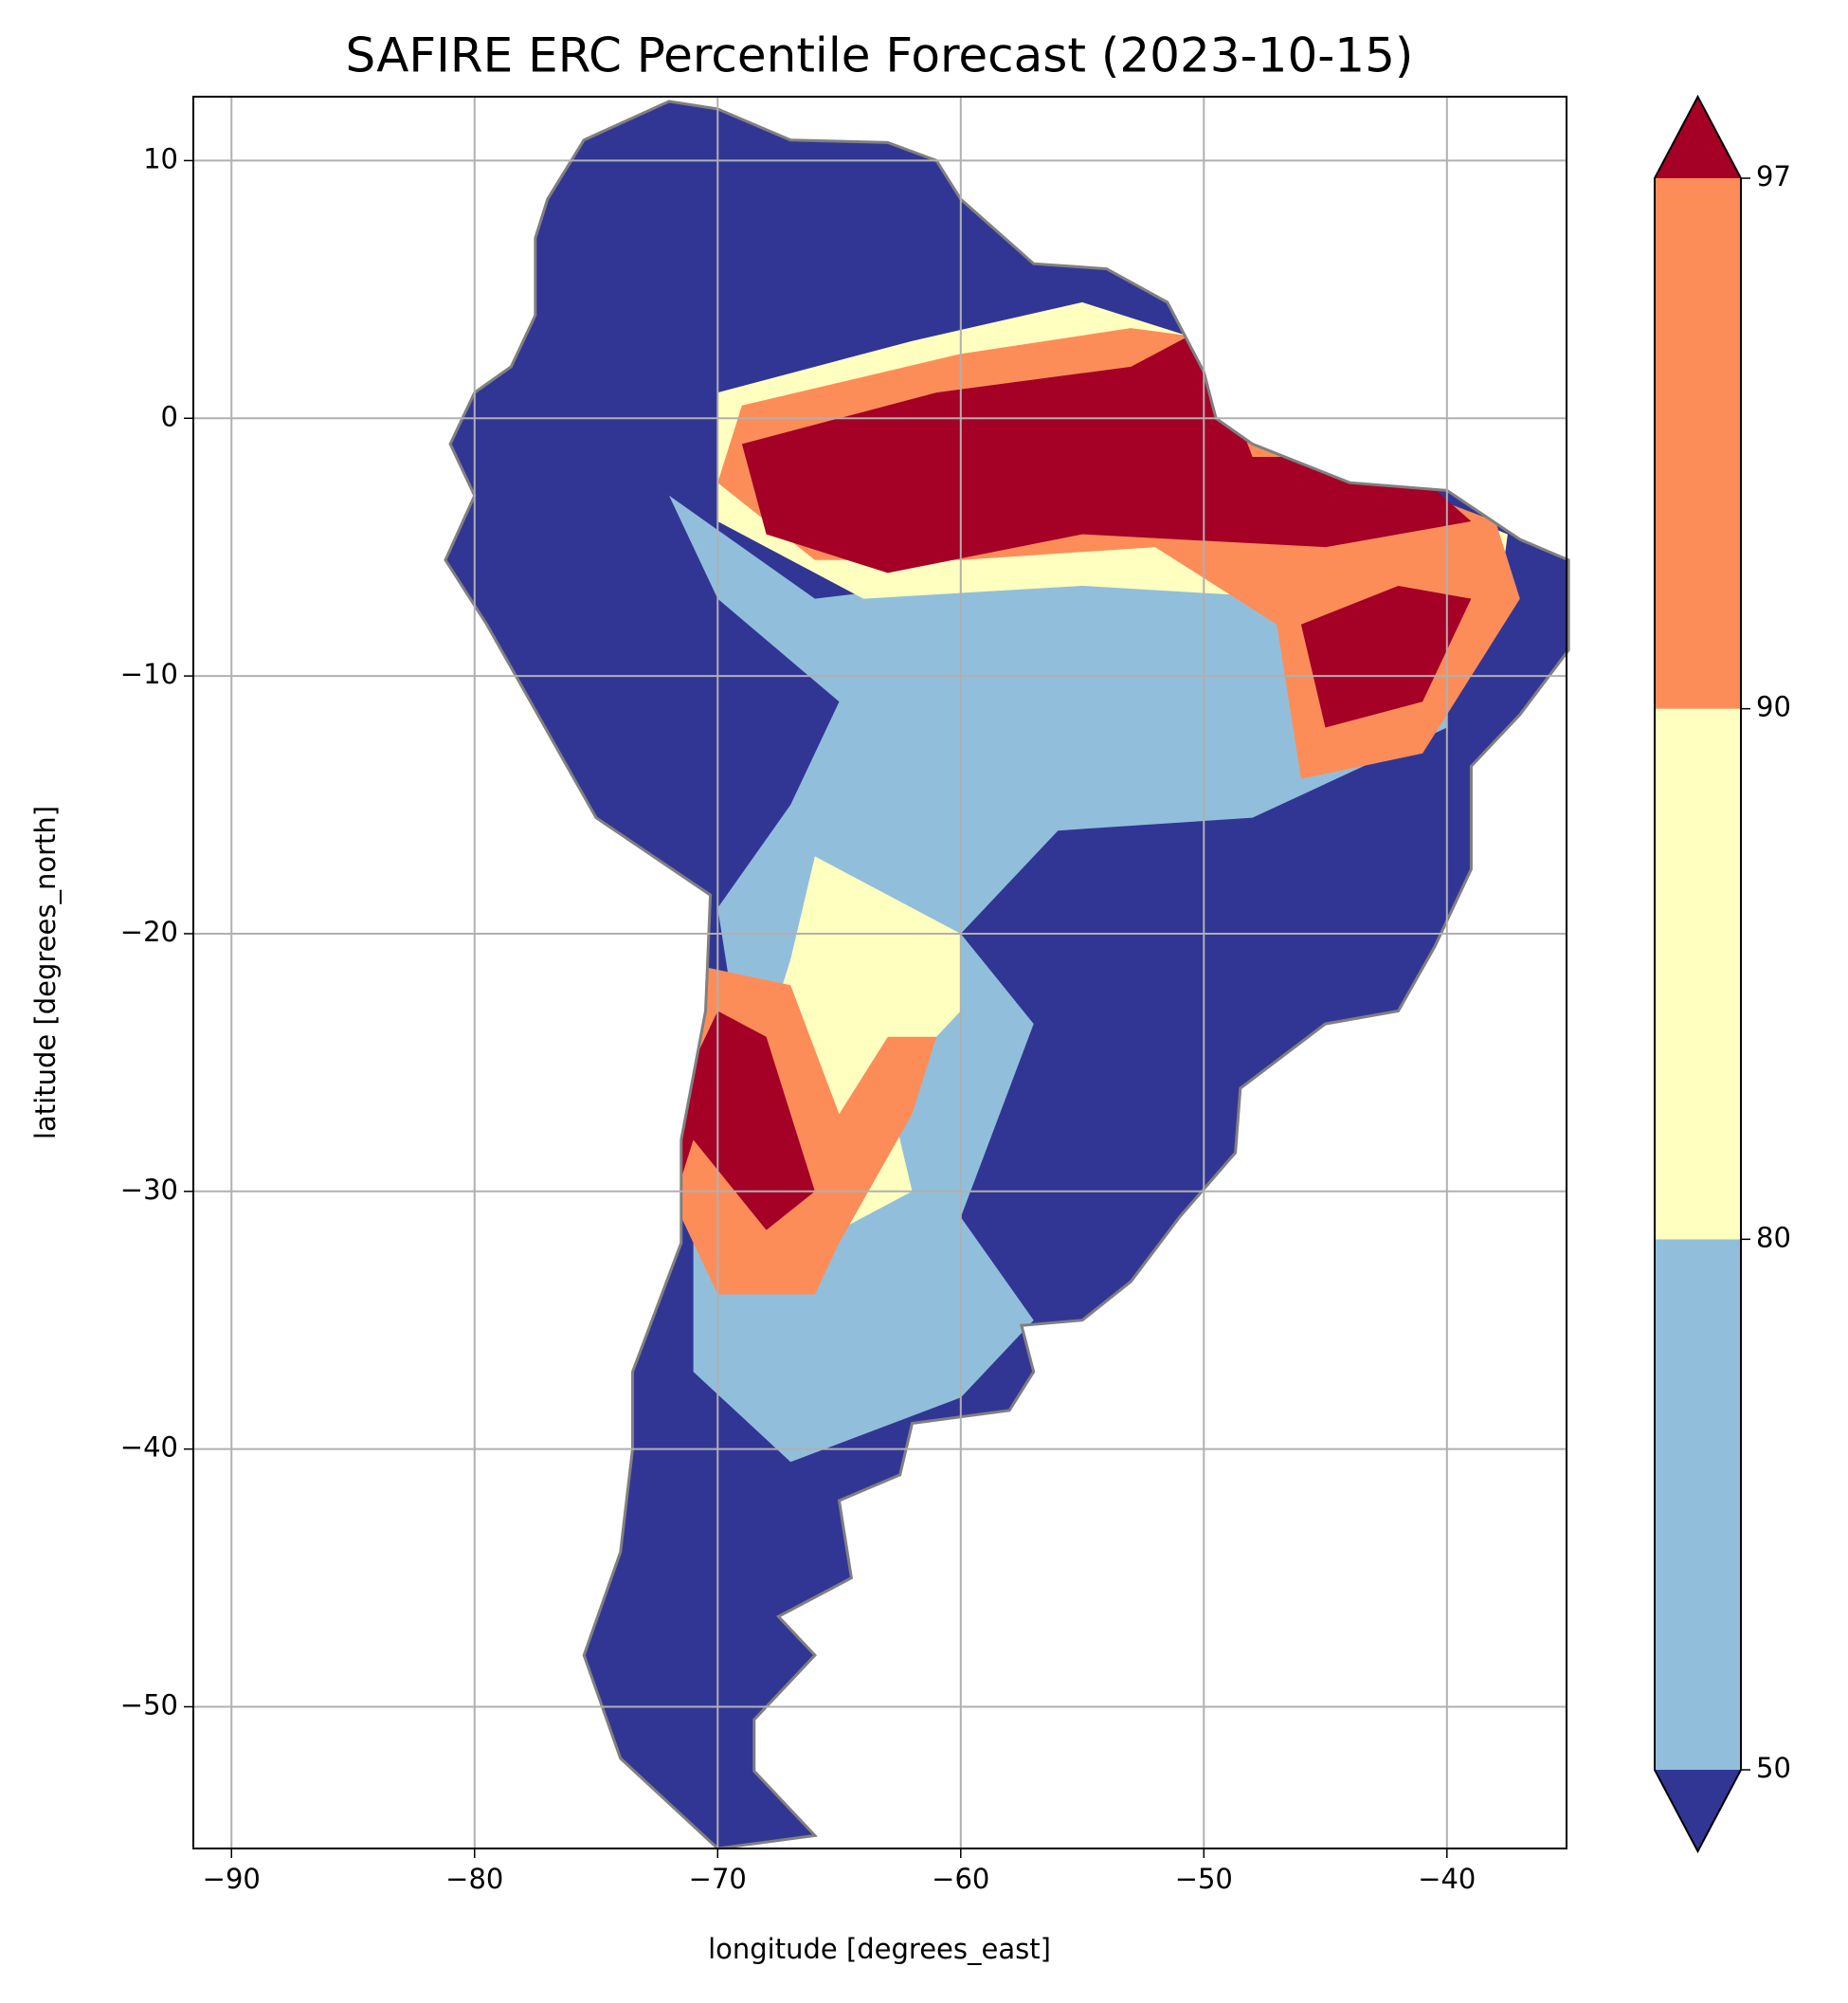  What do you see at coordinates (1204, 1879) in the screenshot?
I see `x-tick-label: −50` at bounding box center [1204, 1879].